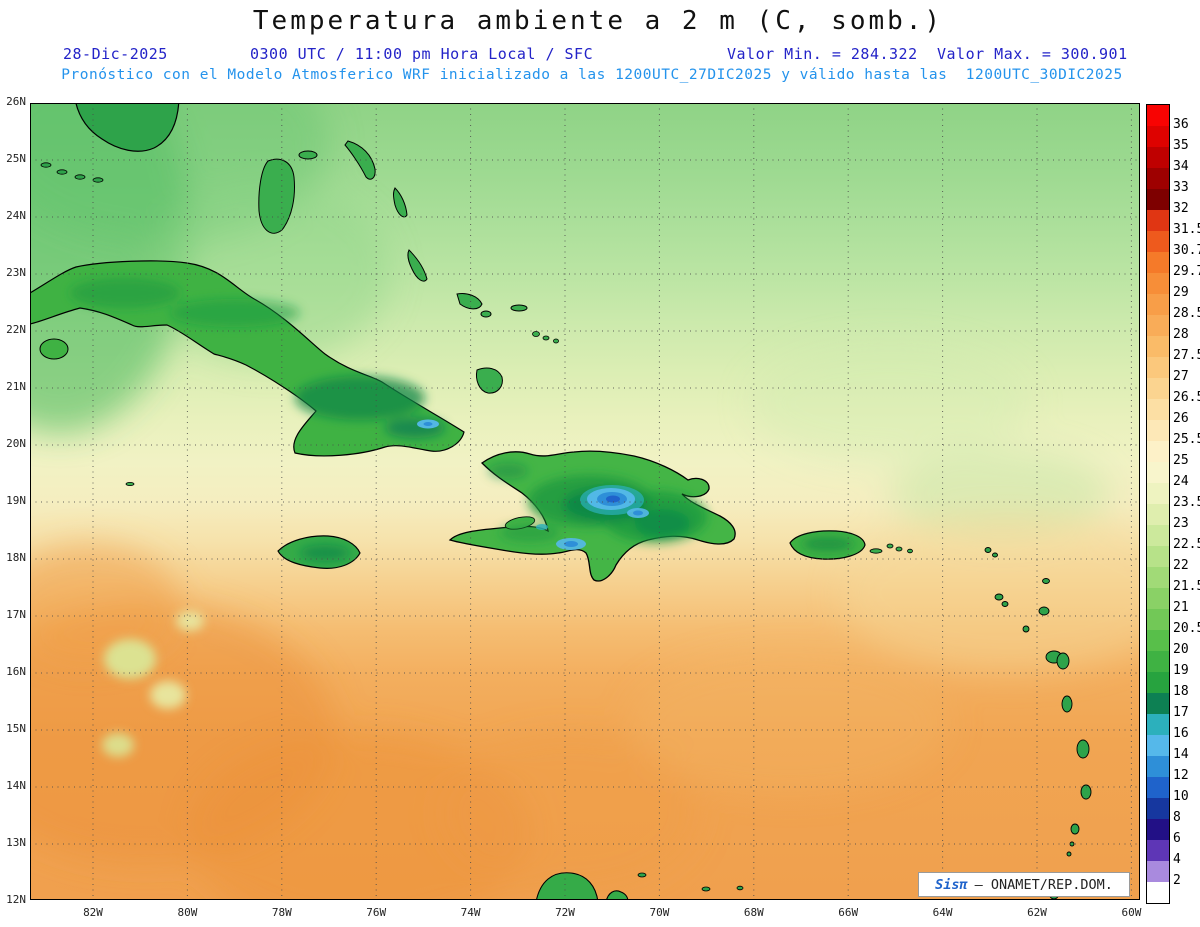 The width and height of the screenshot is (1200, 927). Describe the element at coordinates (127, 127) in the screenshot. I see `florida-landmass` at that location.